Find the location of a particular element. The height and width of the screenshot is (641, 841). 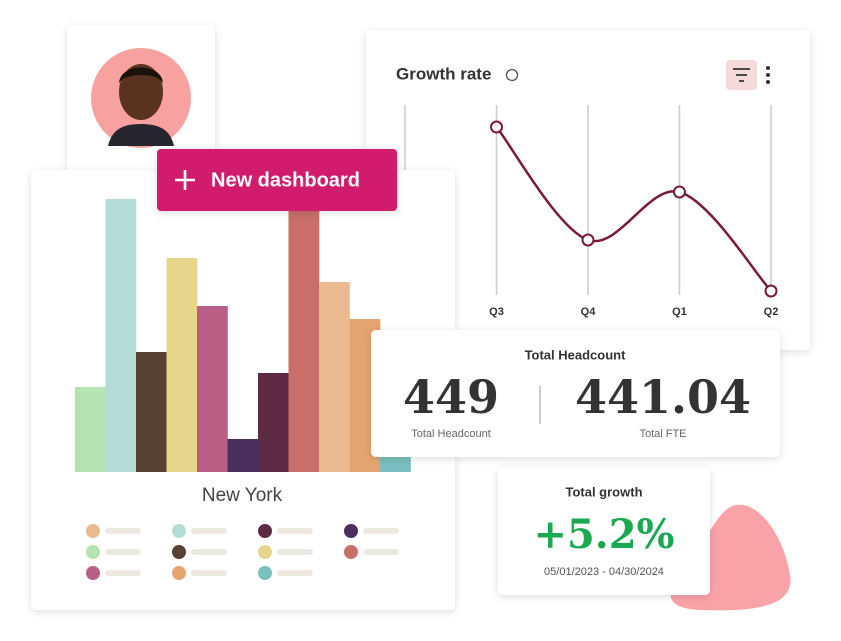

headcount-caption: Total Headcount is located at coordinates (451, 434).